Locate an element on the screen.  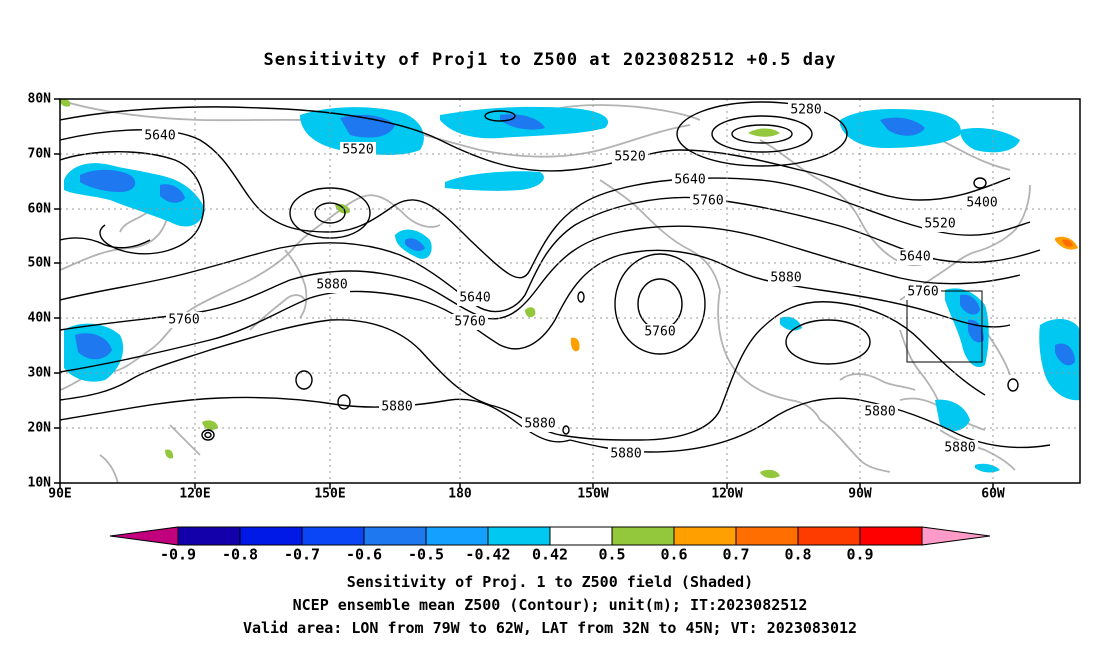
colorbar-label: -0.6 is located at coordinates (364, 555).